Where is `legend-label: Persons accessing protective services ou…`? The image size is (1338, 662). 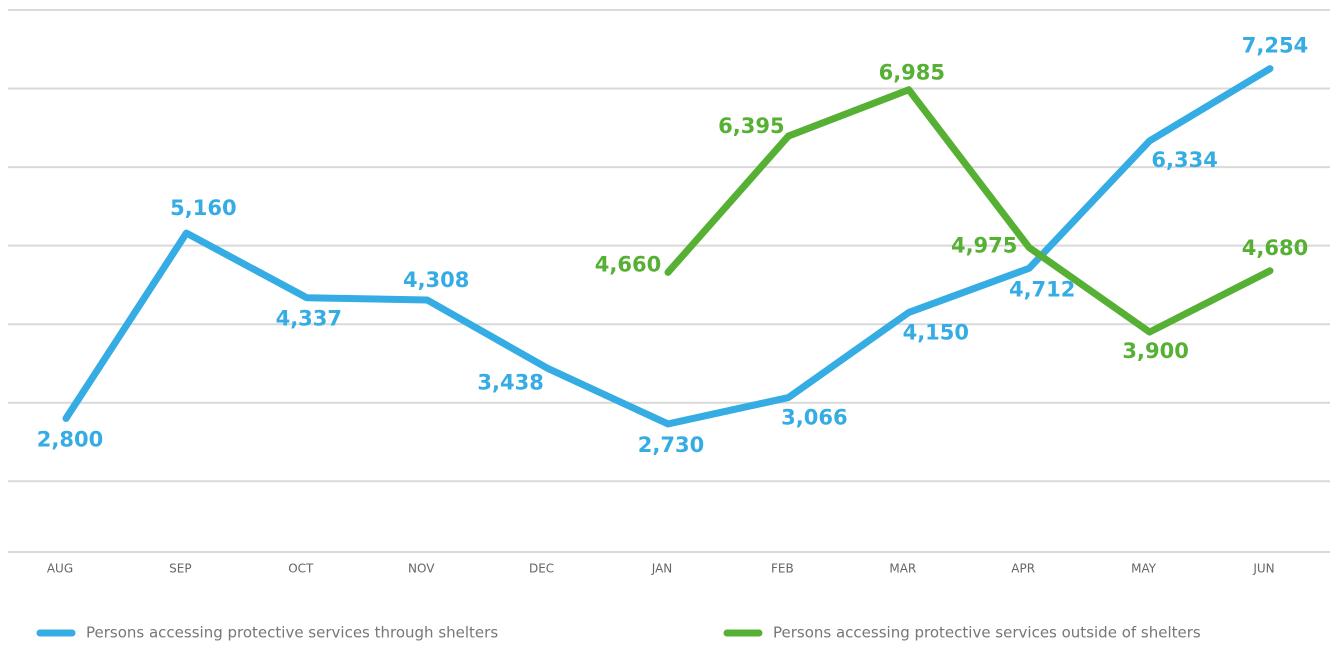
legend-label: Persons accessing protective services ou… is located at coordinates (987, 633).